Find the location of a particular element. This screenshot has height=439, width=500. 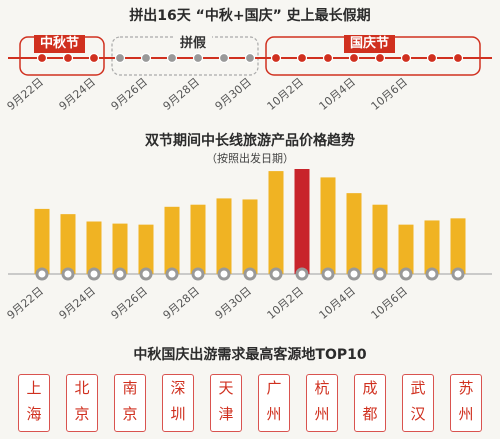

timeline-date-label: 9月24日 is located at coordinates (77, 94).